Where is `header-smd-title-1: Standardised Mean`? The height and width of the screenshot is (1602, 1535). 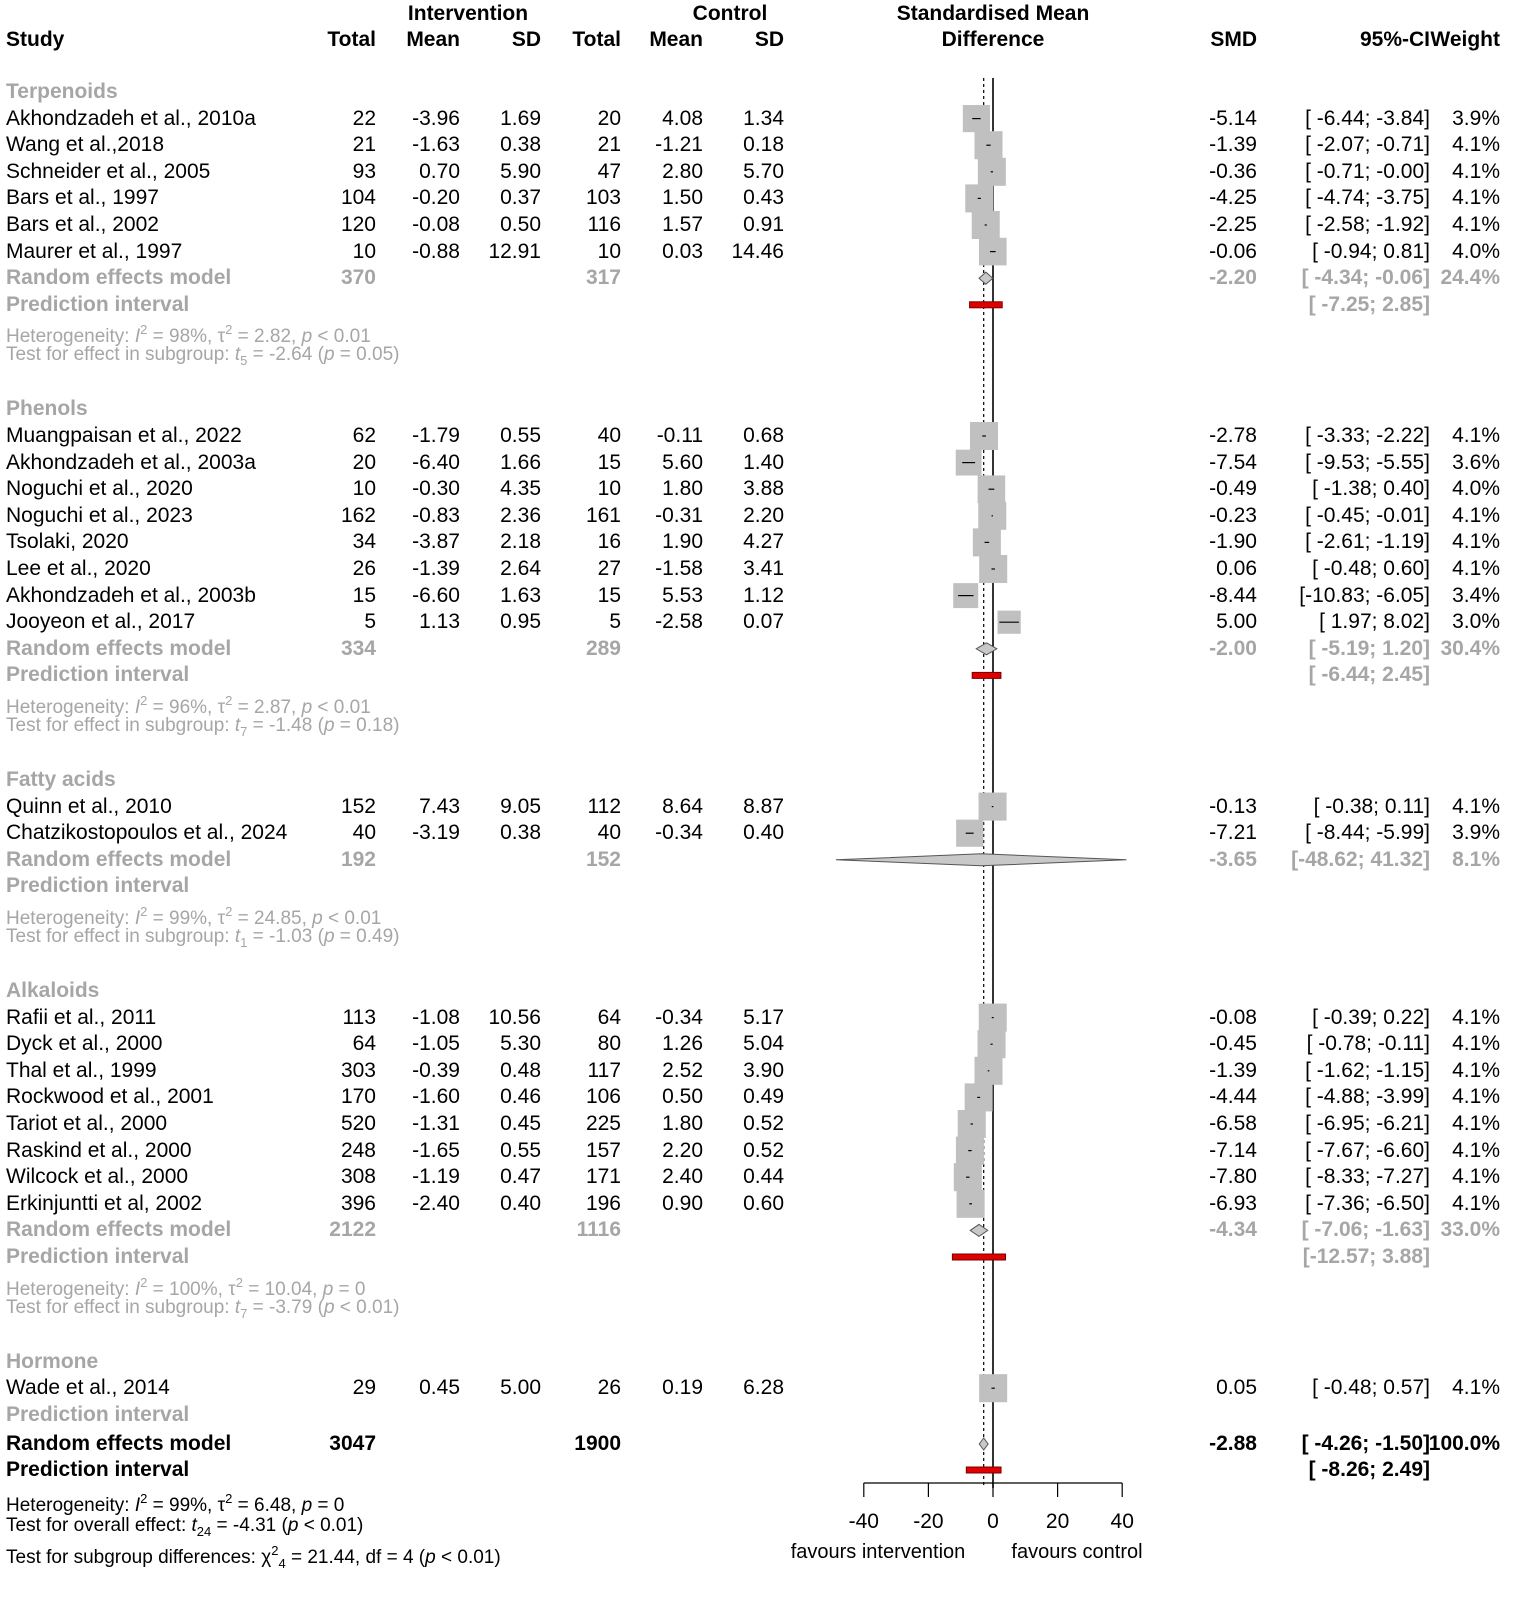
header-smd-title-1: Standardised Mean is located at coordinates (993, 13).